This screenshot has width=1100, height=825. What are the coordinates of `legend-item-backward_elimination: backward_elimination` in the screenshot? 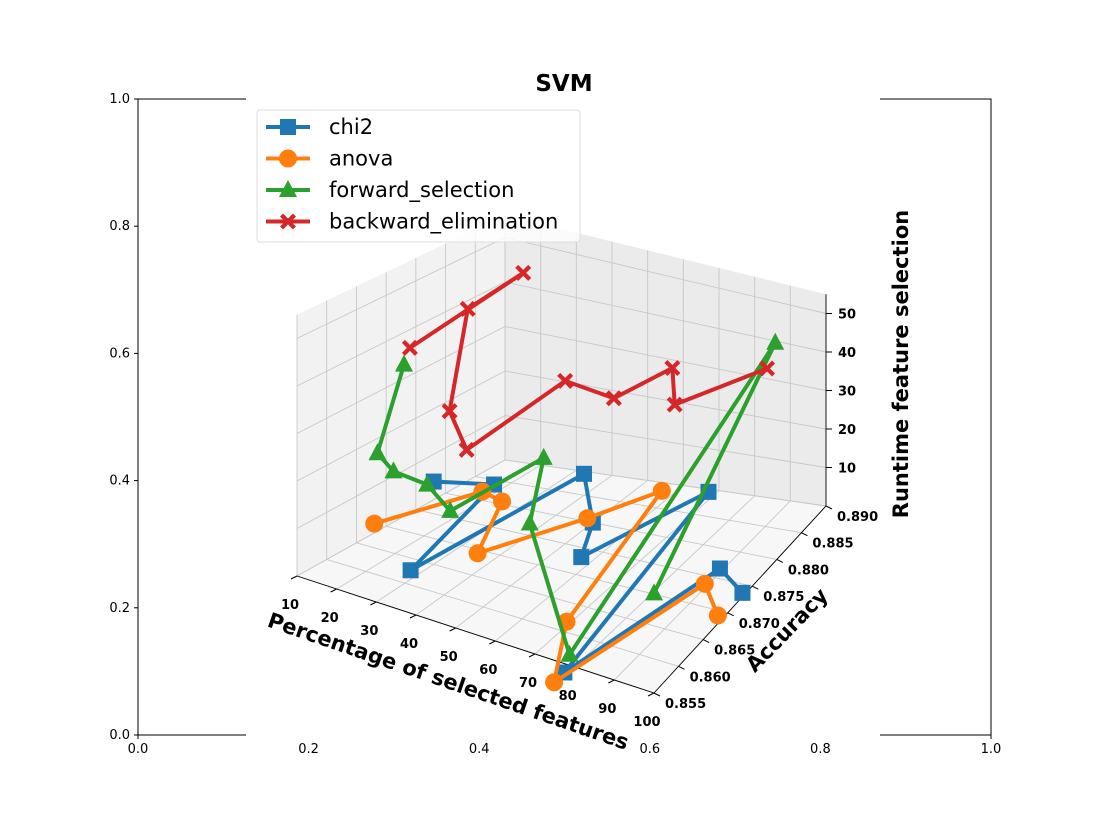 It's located at (412, 222).